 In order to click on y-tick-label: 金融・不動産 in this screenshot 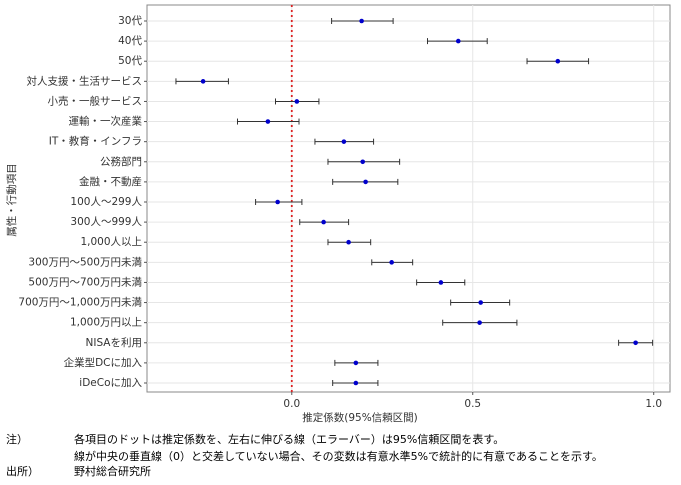, I will do `click(110, 181)`.